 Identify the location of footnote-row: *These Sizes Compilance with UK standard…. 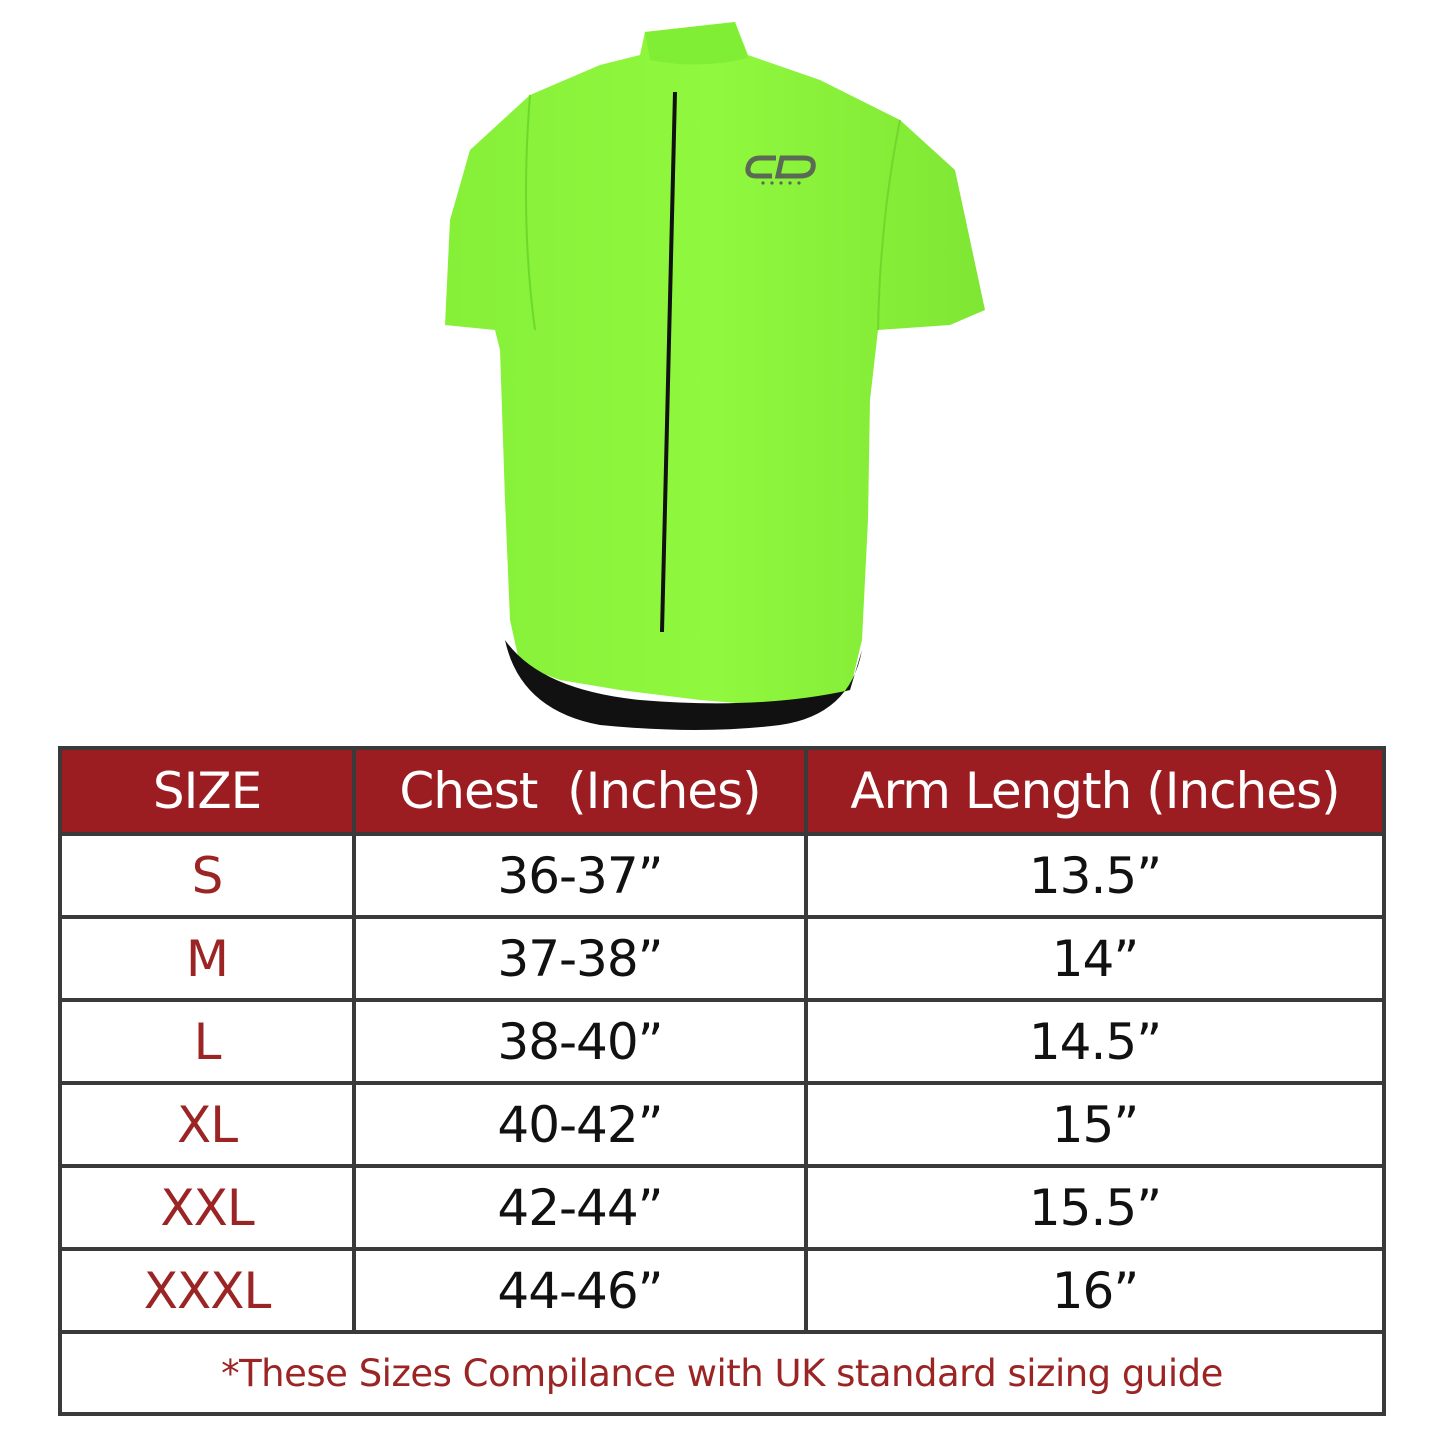
(722, 1373).